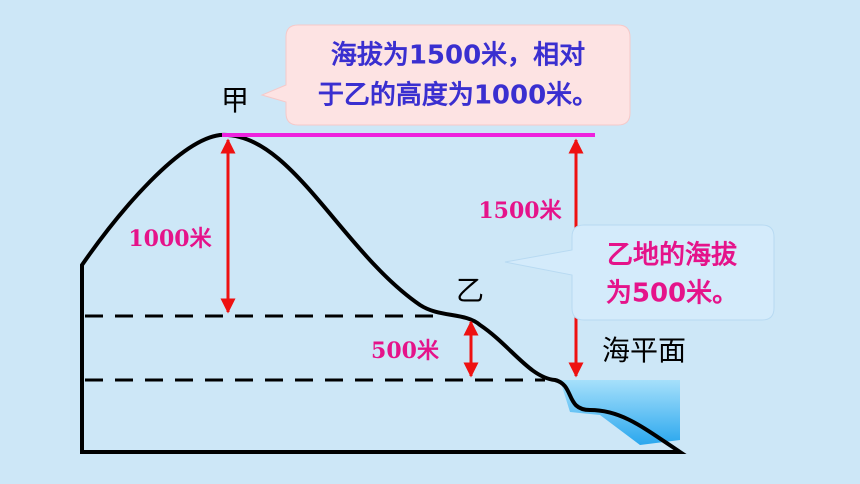  What do you see at coordinates (672, 255) in the screenshot?
I see `callout-text: 乙地的海拔` at bounding box center [672, 255].